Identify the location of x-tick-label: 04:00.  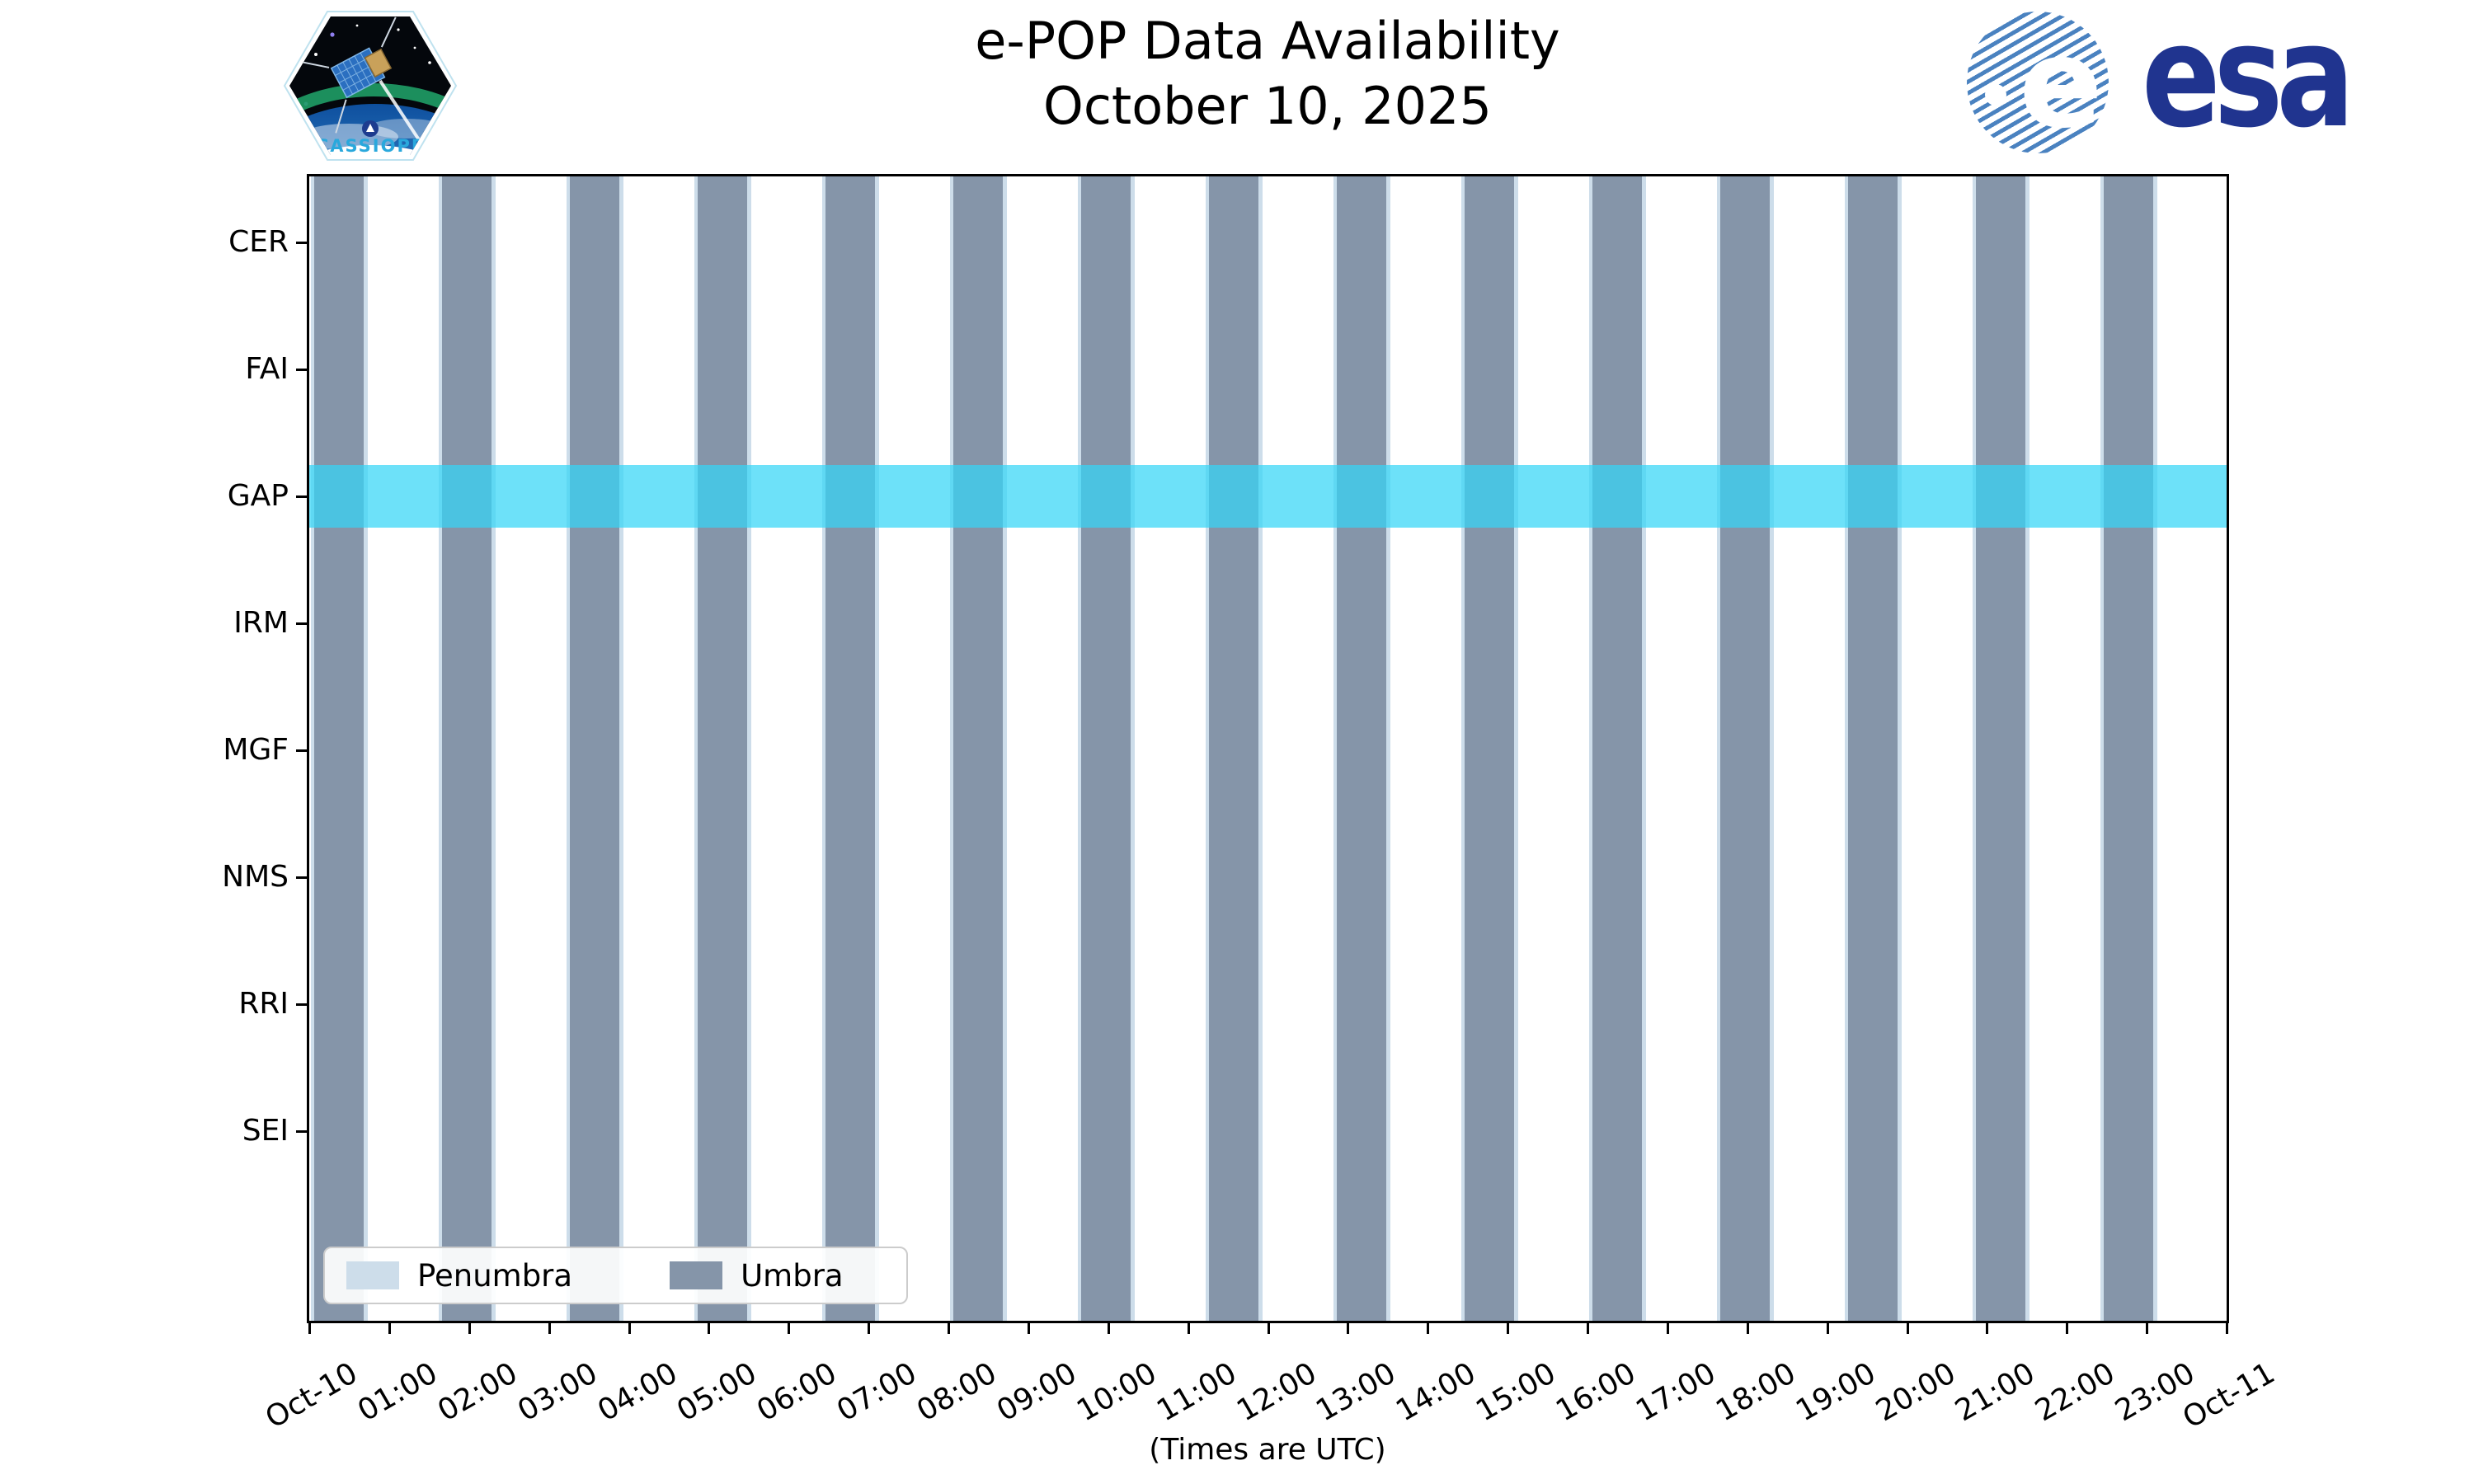
(637, 1392).